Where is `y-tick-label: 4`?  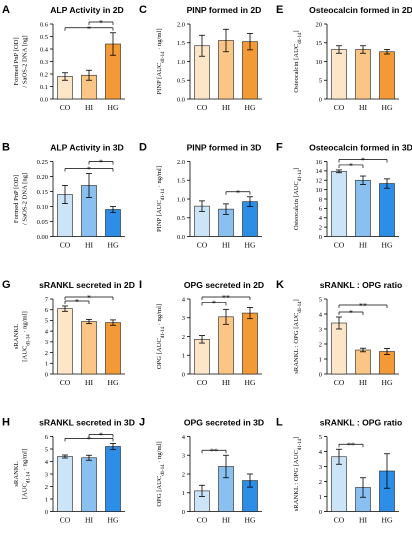
y-tick-label: 4 is located at coordinates (321, 452).